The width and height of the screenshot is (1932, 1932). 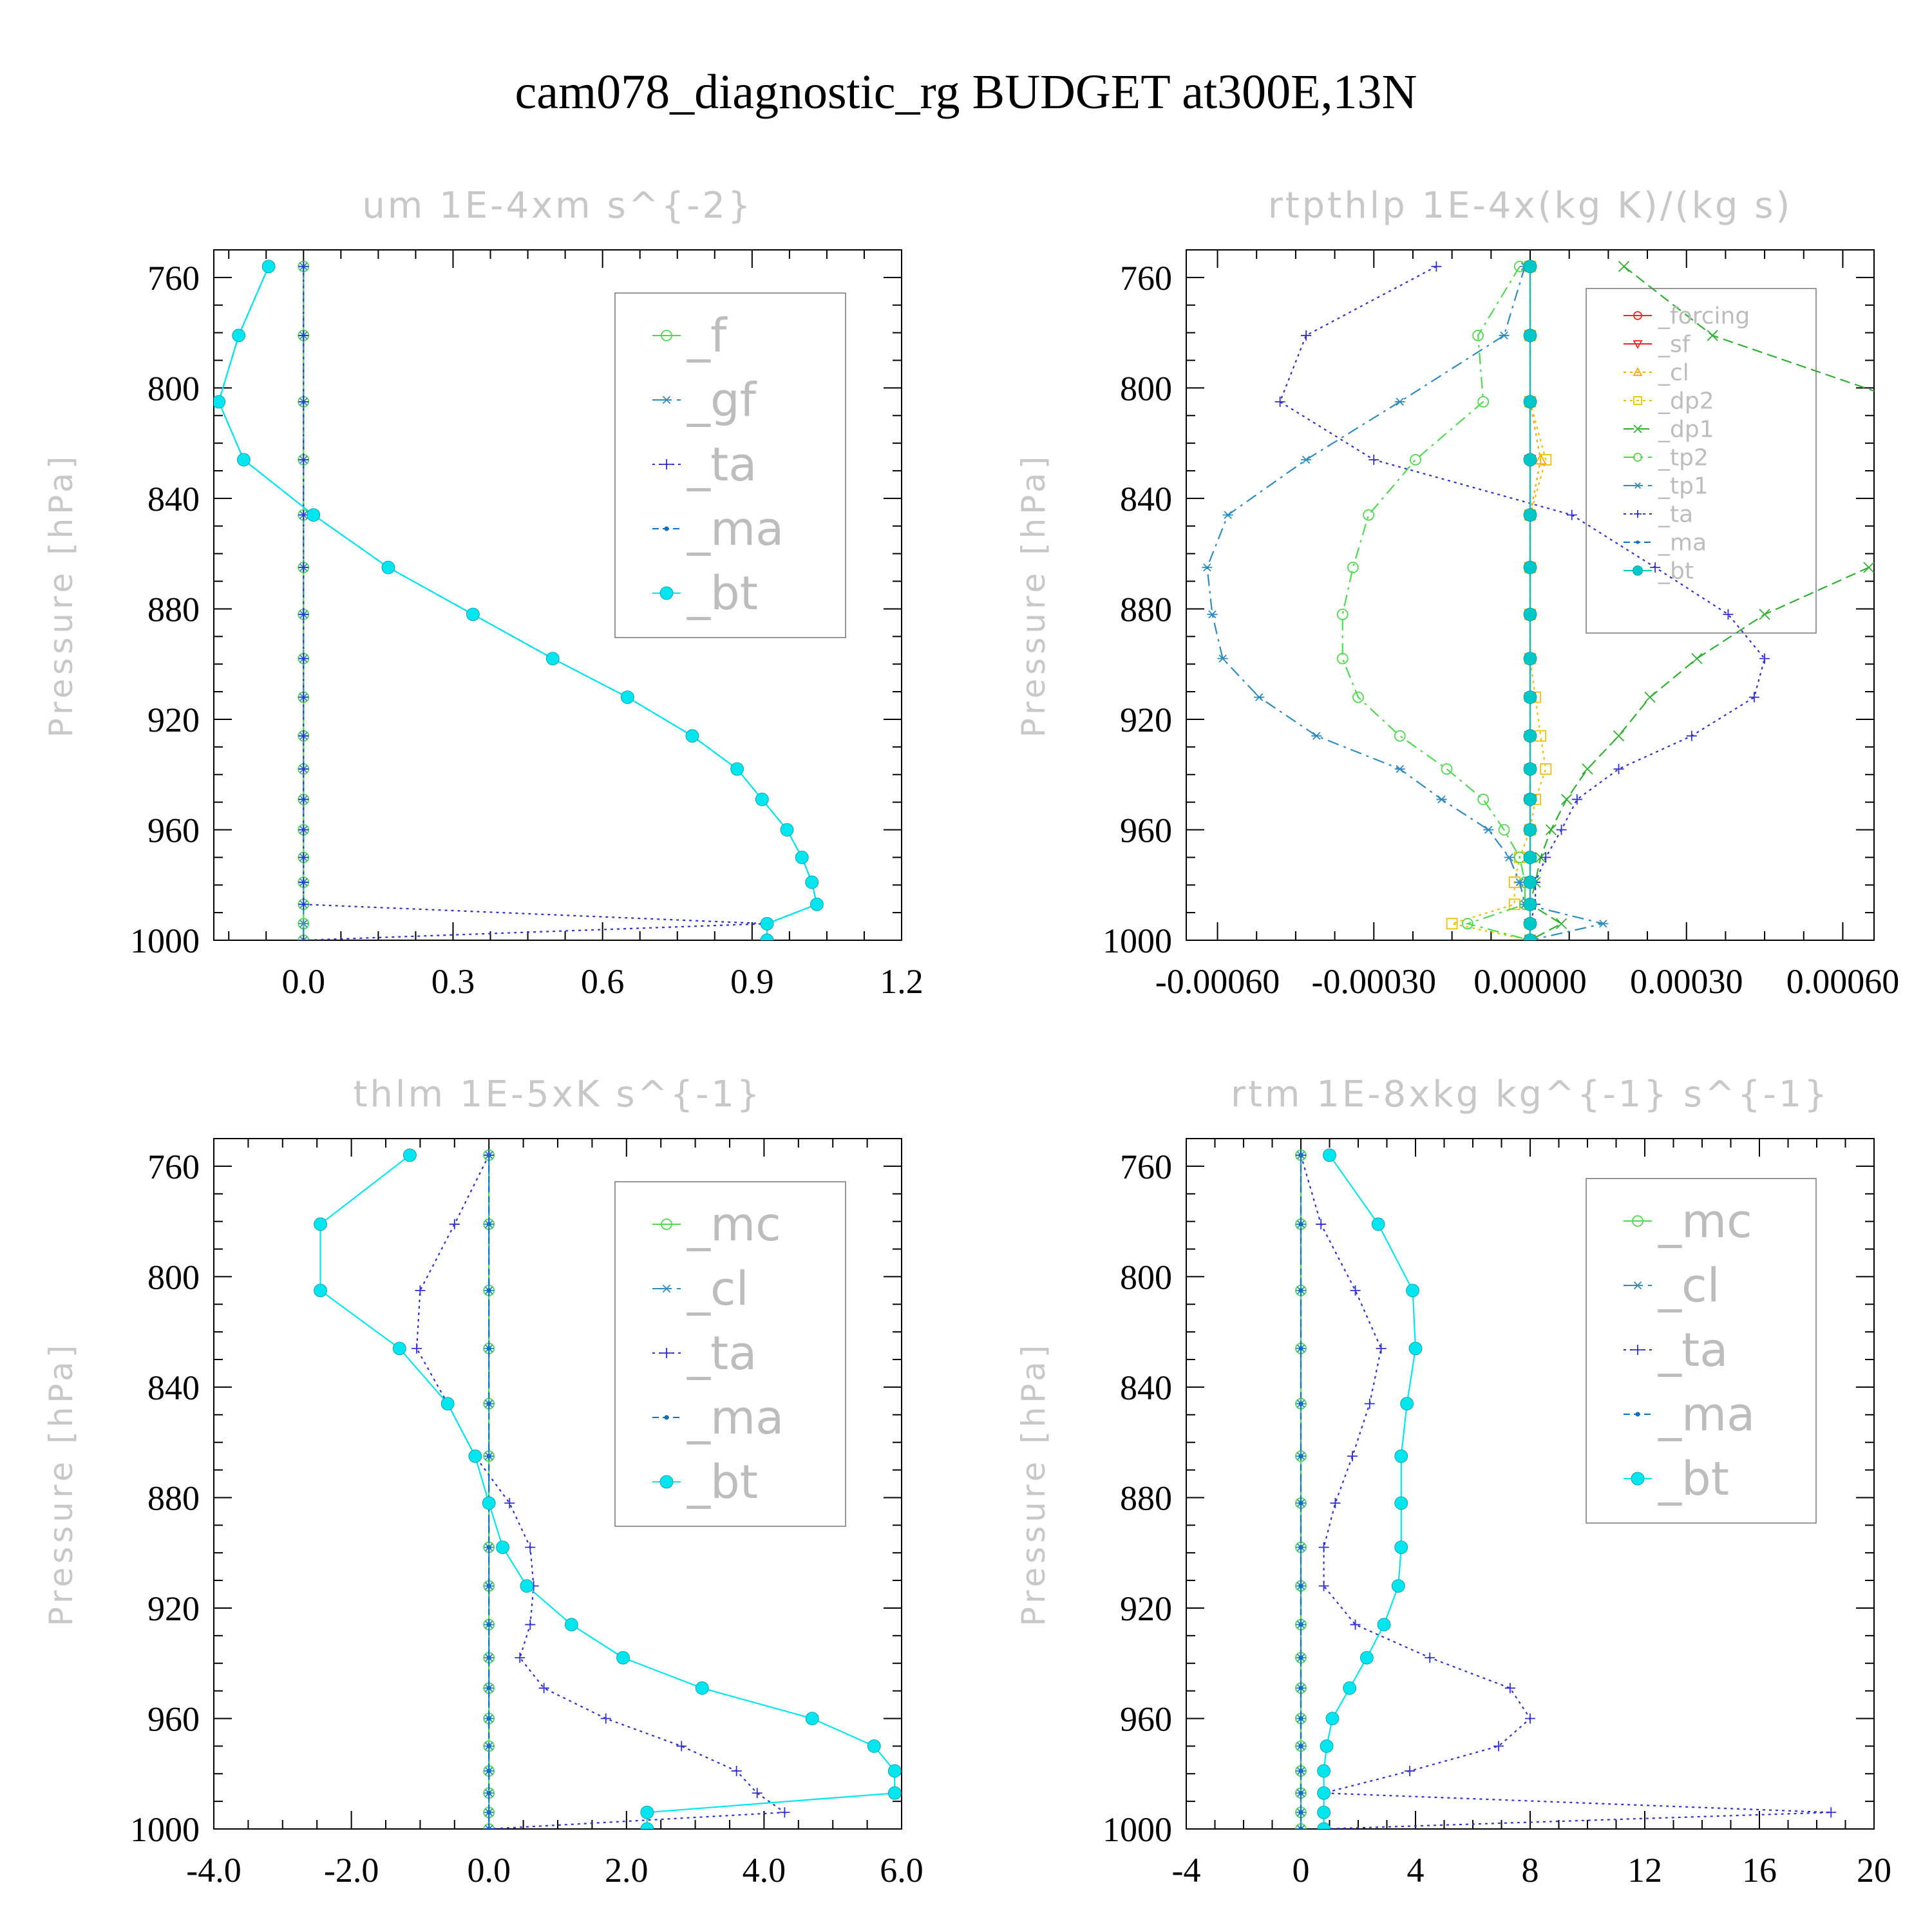 What do you see at coordinates (722, 1353) in the screenshot?
I see `legend-label: _ta` at bounding box center [722, 1353].